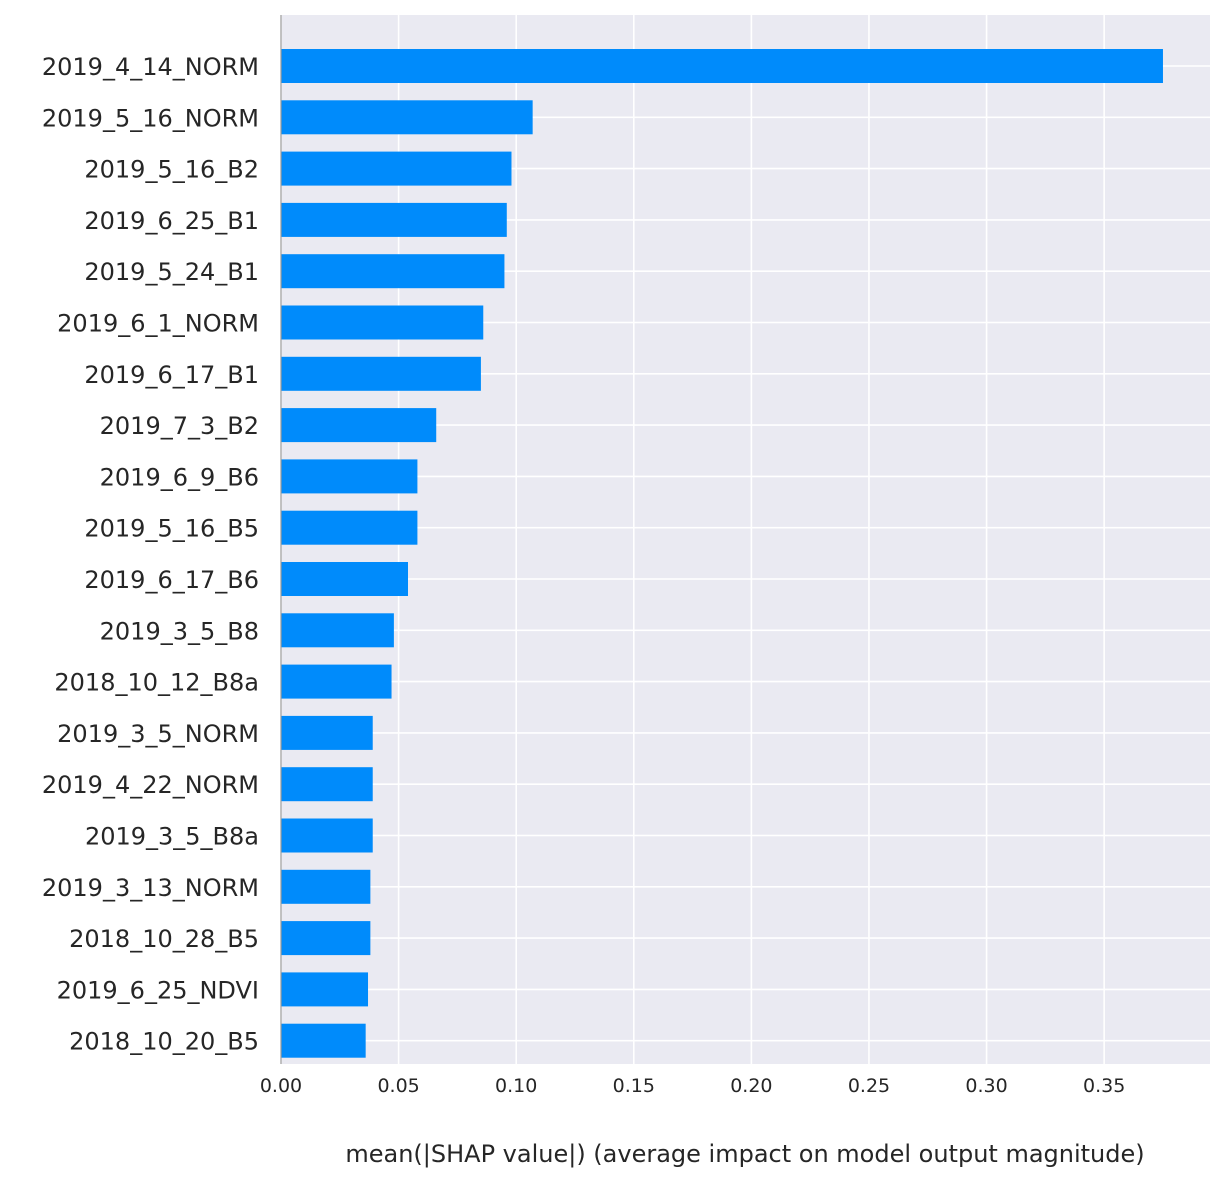 The height and width of the screenshot is (1184, 1225). Describe the element at coordinates (327, 784) in the screenshot. I see `bar-2019_4_22_NORM` at that location.